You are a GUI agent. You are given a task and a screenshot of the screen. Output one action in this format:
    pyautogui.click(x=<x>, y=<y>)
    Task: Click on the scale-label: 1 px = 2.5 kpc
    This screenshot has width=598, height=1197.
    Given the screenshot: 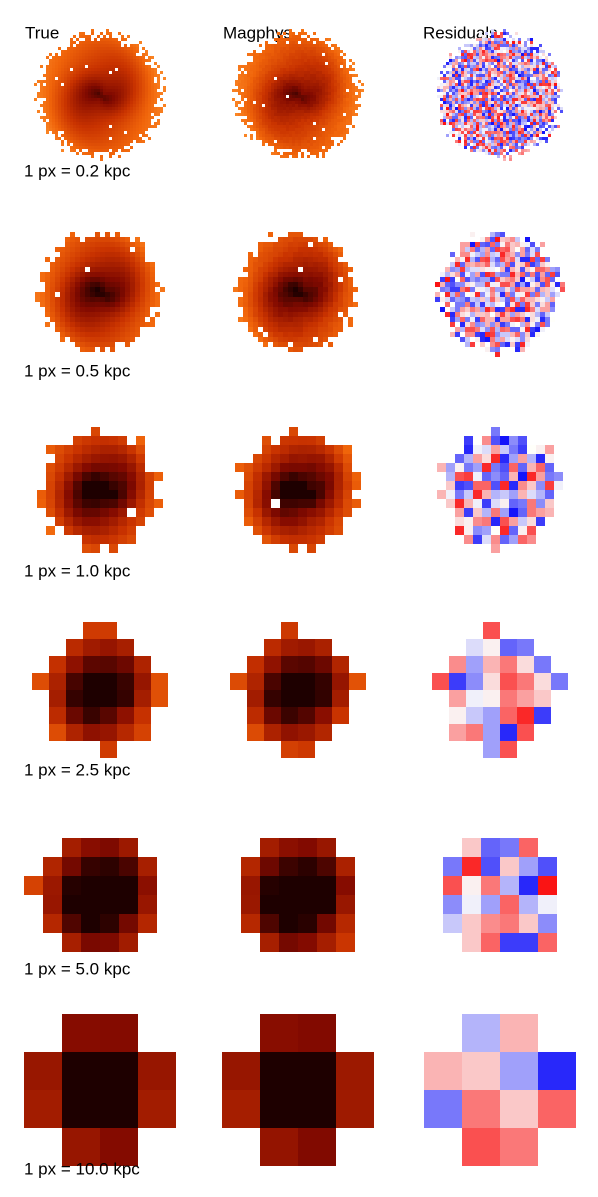 What is the action you would take?
    pyautogui.click(x=77, y=769)
    